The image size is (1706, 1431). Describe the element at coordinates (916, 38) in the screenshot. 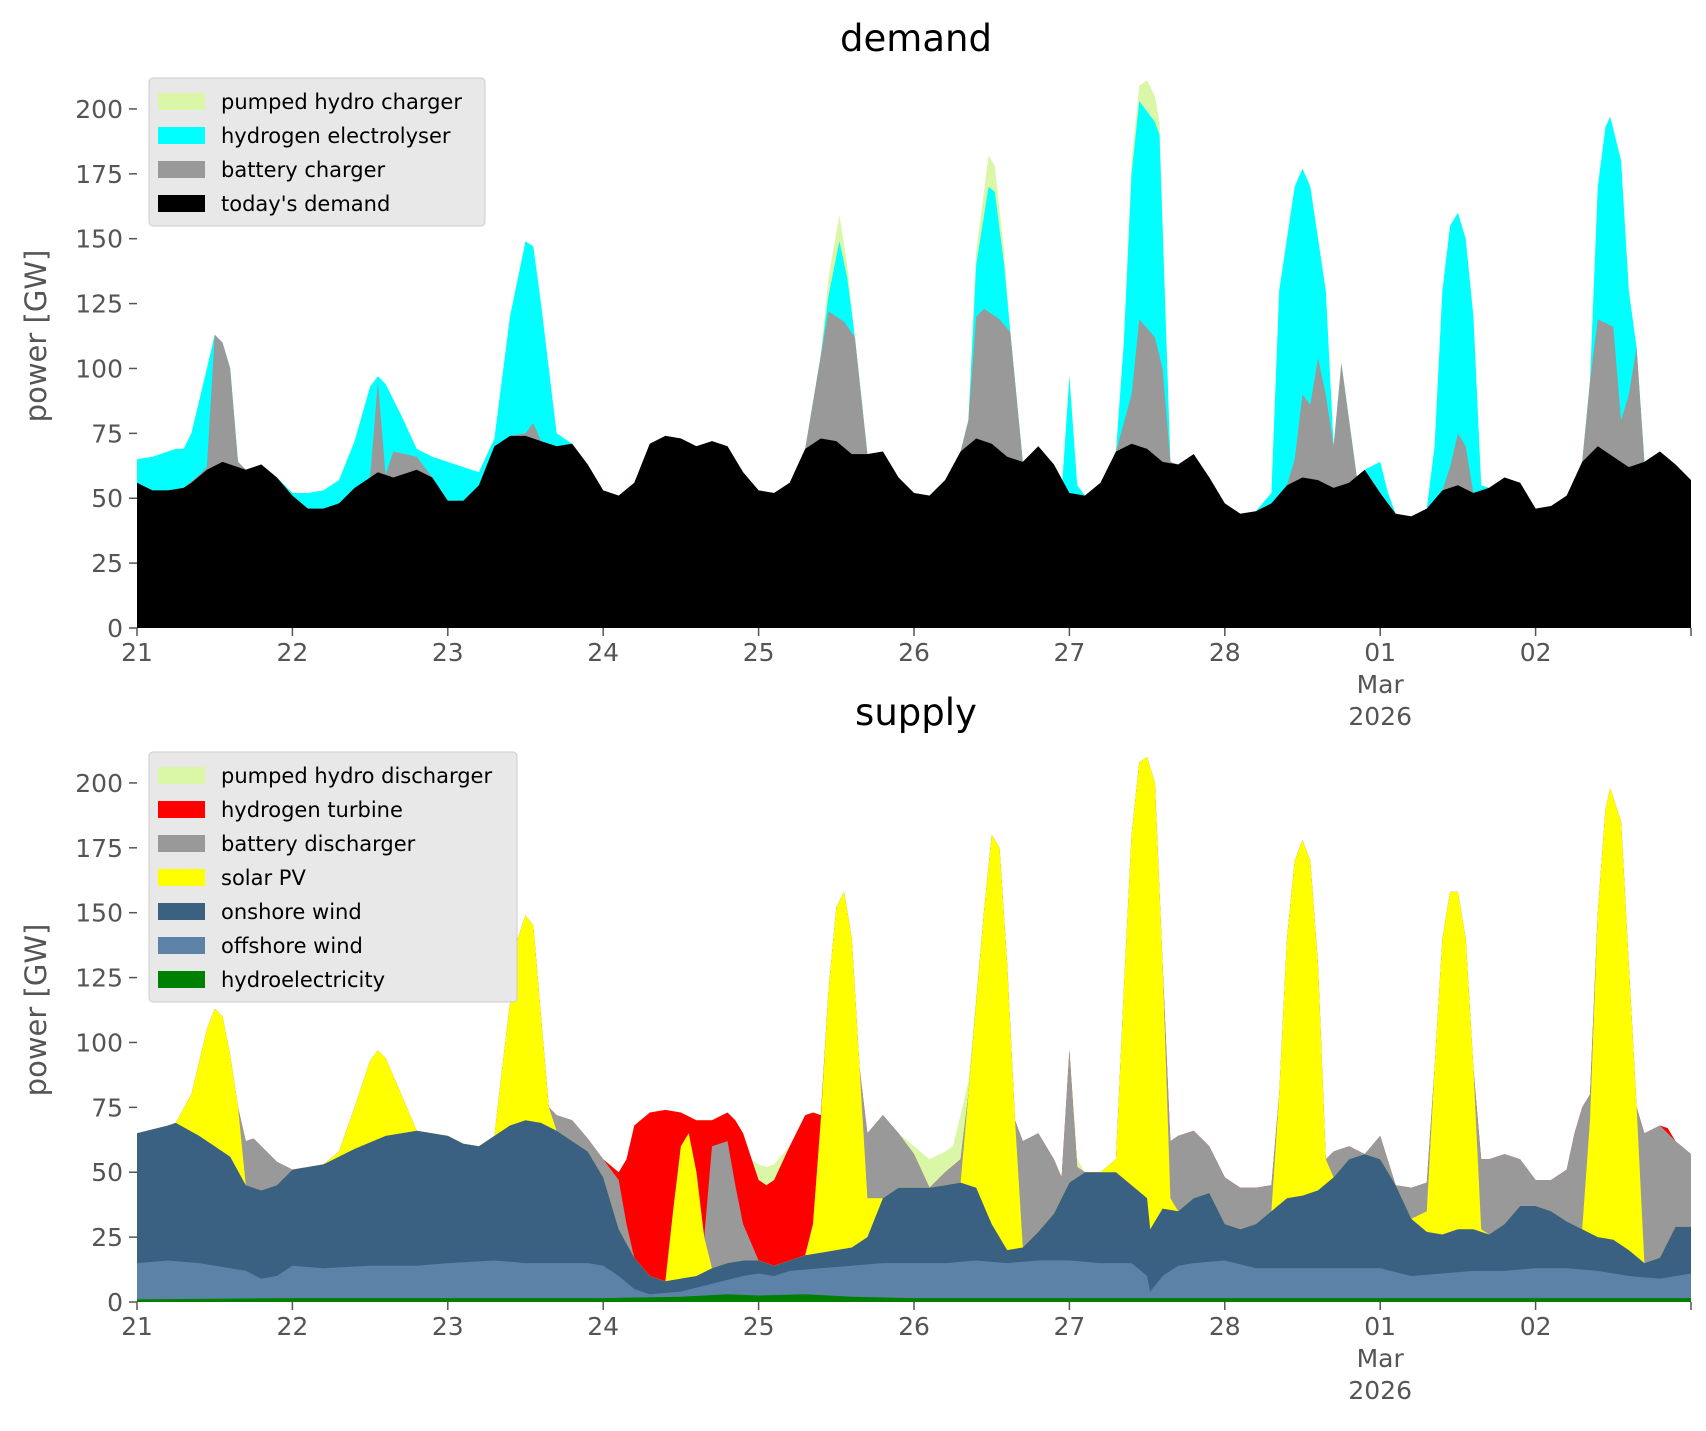

I see `chart-title: demand` at that location.